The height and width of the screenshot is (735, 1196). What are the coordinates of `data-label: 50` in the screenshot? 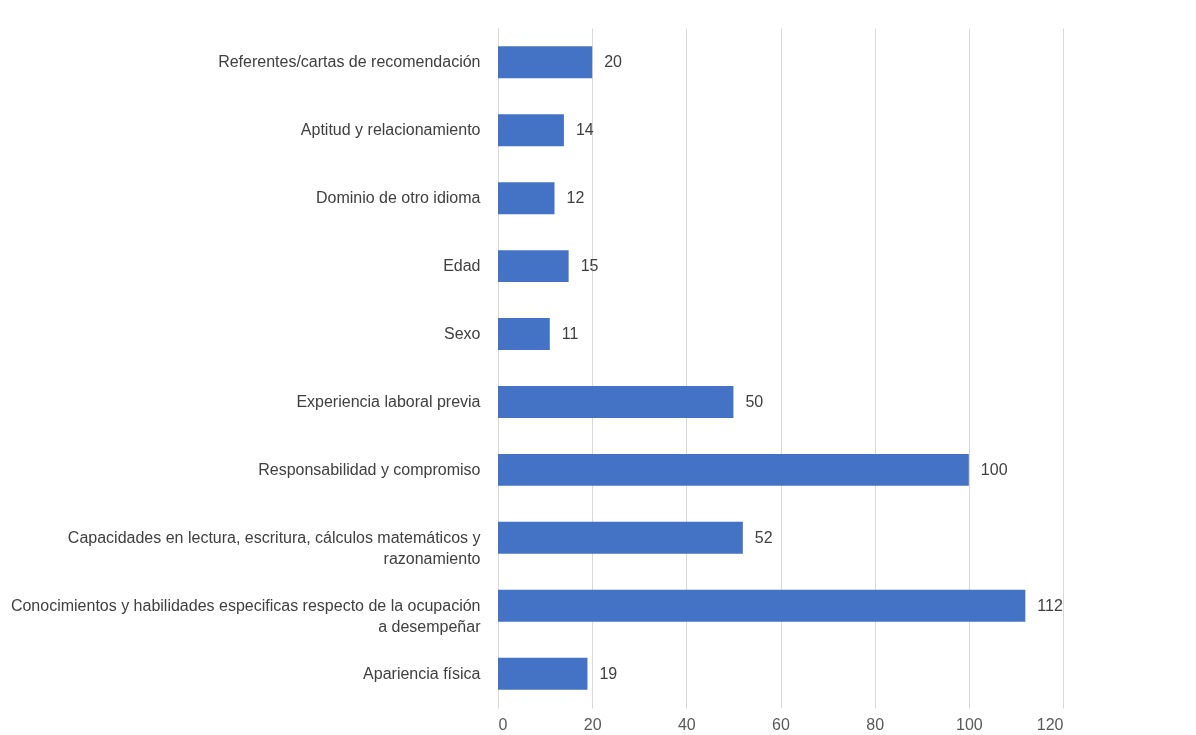 It's located at (754, 401).